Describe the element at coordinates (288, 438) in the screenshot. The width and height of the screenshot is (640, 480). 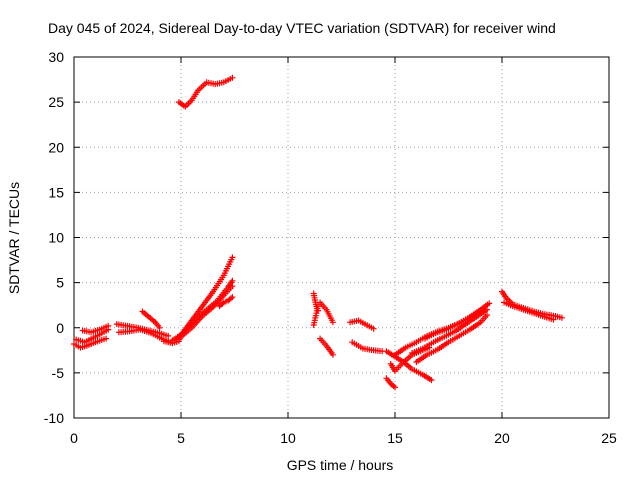
I see `x-tick-label: 10` at that location.